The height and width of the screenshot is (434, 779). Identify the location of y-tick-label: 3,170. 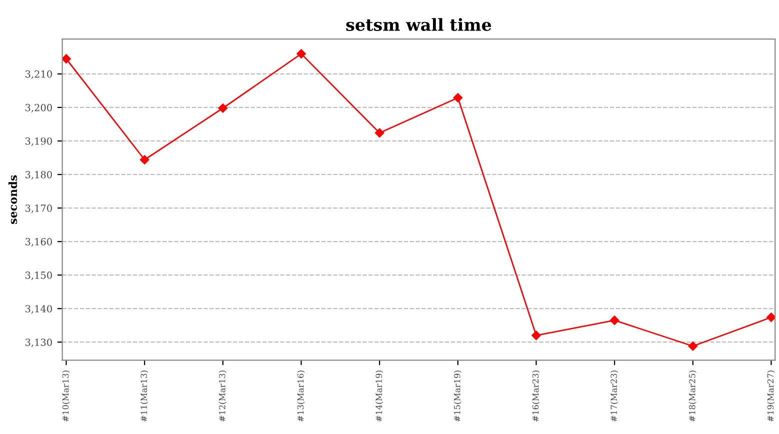
(39, 209).